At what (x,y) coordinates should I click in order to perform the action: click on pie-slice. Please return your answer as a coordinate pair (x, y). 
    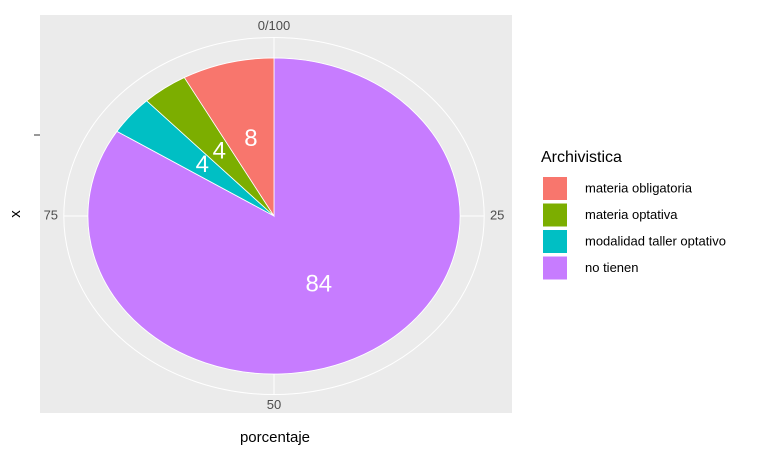
    Looking at the image, I should click on (229, 137).